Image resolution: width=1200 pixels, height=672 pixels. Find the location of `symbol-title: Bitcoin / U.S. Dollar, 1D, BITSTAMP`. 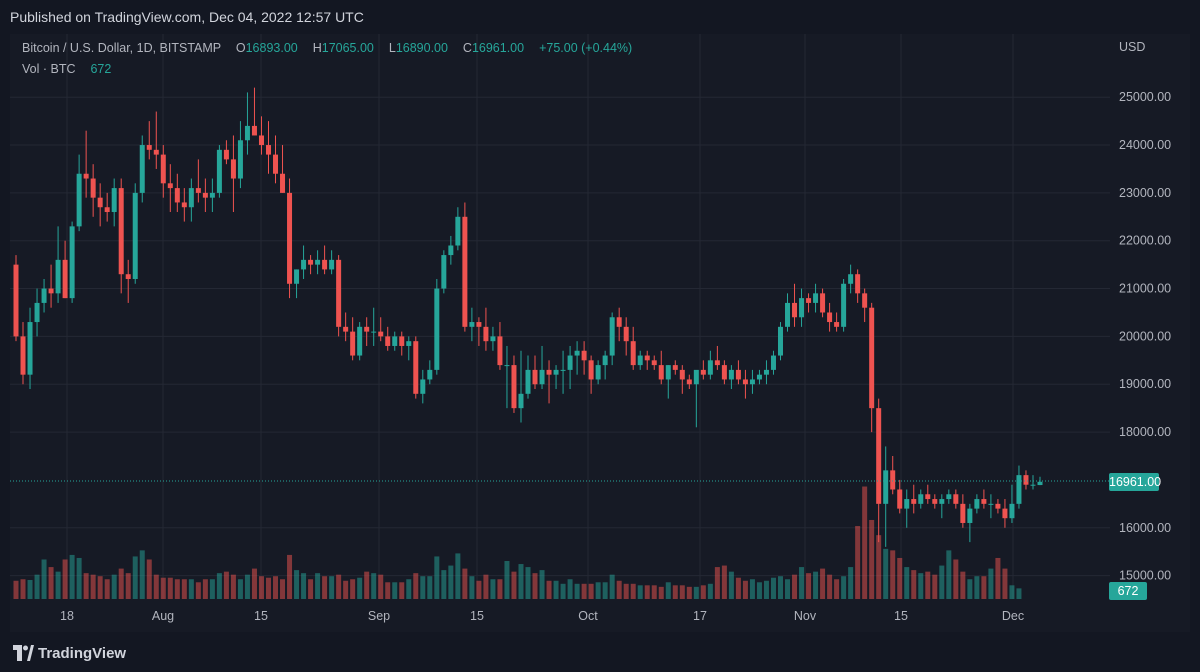

symbol-title: Bitcoin / U.S. Dollar, 1D, BITSTAMP is located at coordinates (121, 48).